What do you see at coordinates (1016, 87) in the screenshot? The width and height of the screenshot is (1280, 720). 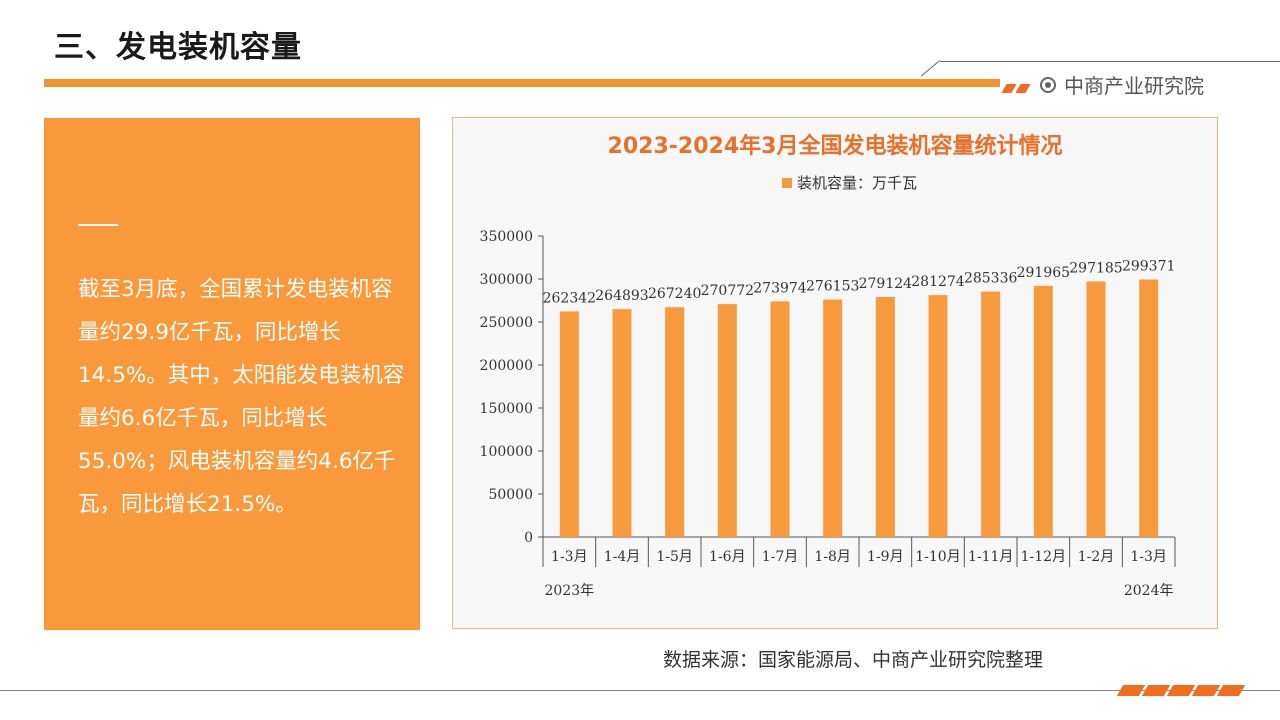 I see `header-stripes-decoration` at bounding box center [1016, 87].